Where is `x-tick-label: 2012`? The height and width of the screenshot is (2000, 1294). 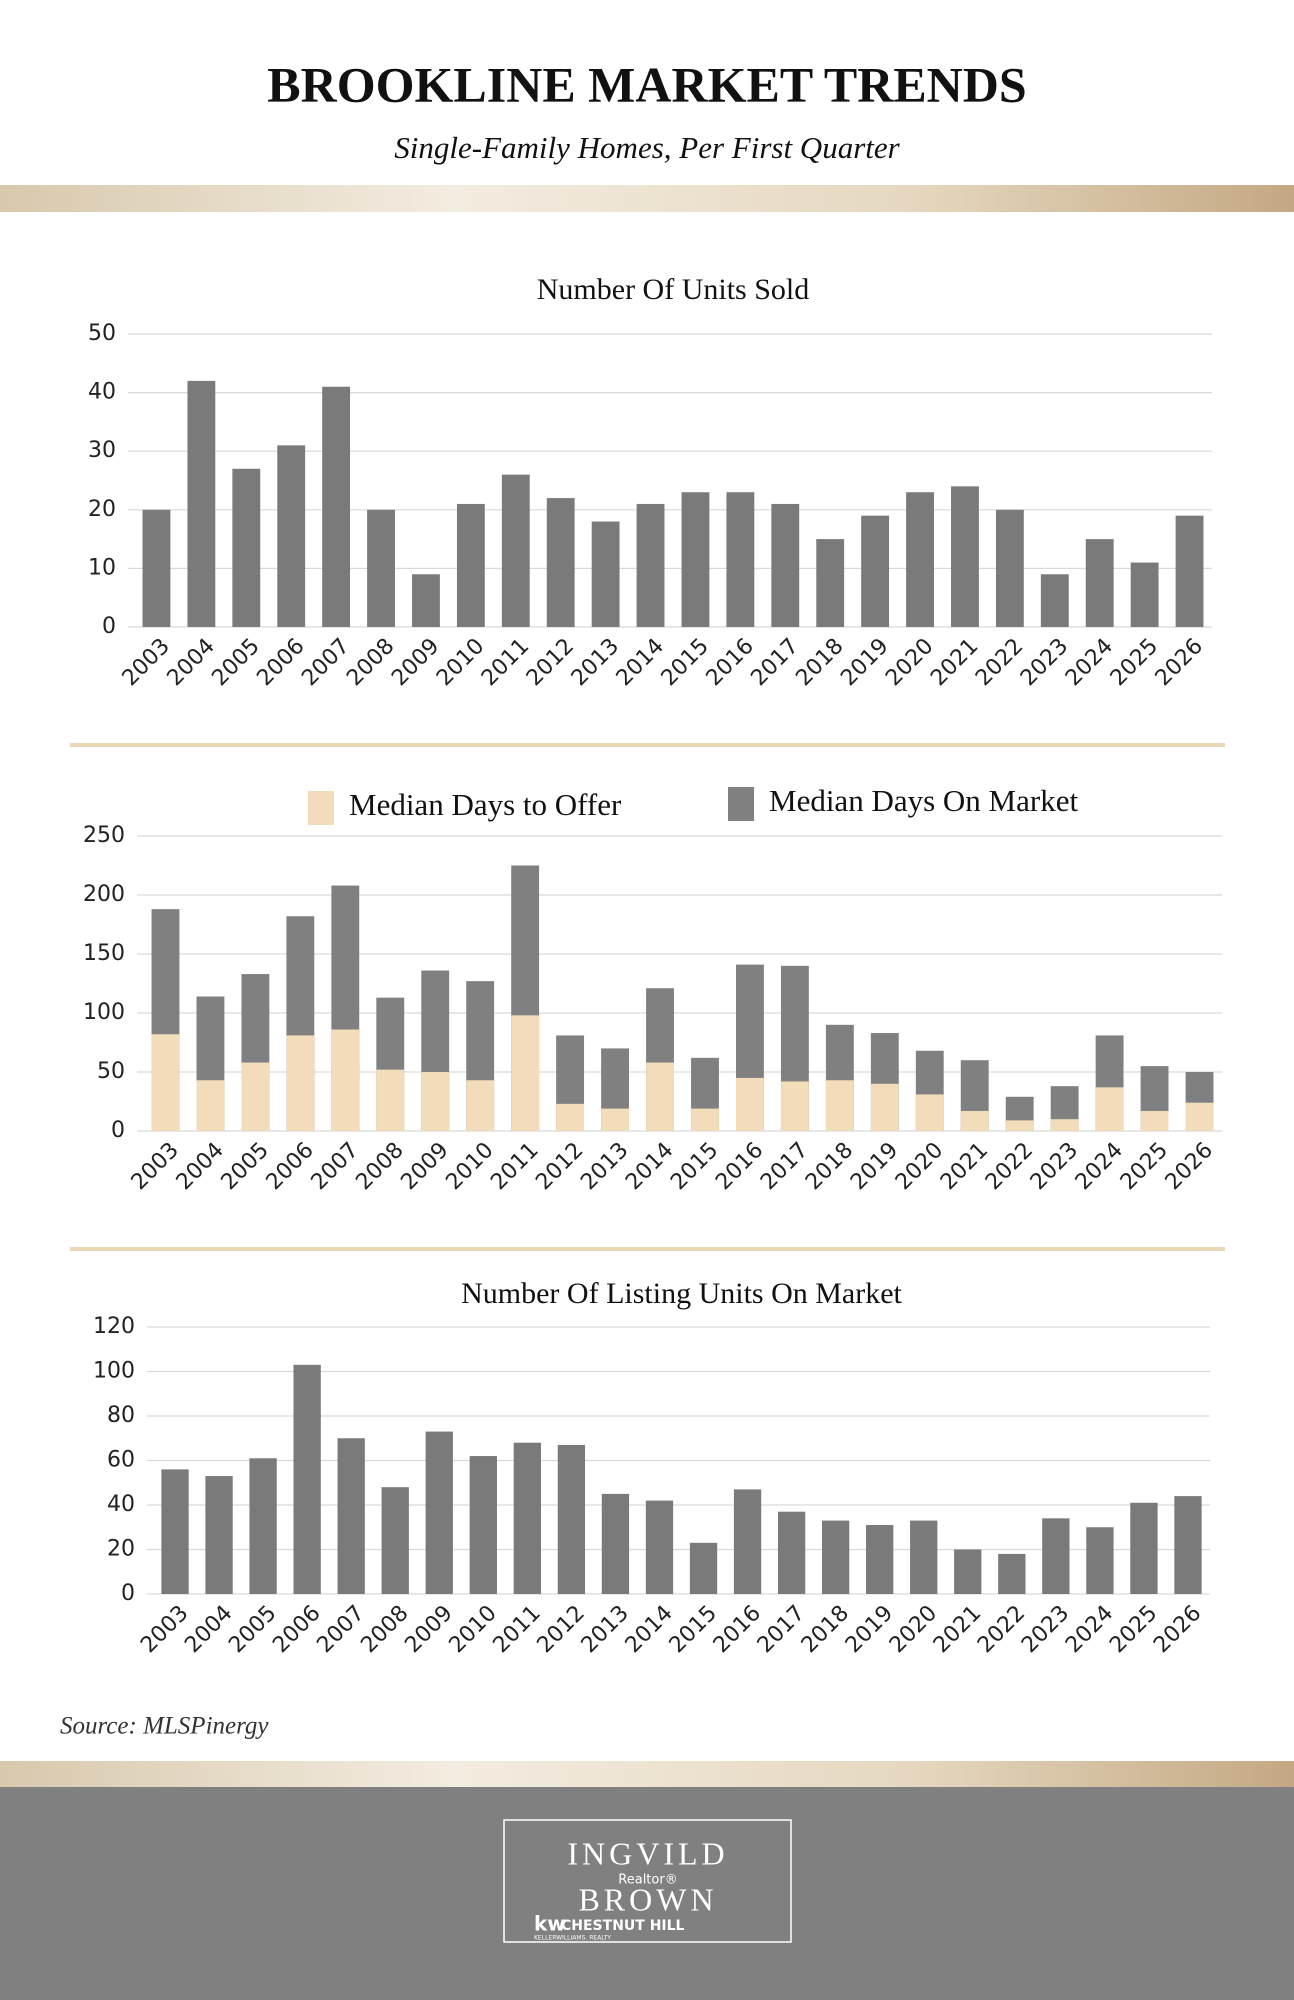
x-tick-label: 2012 is located at coordinates (561, 1629).